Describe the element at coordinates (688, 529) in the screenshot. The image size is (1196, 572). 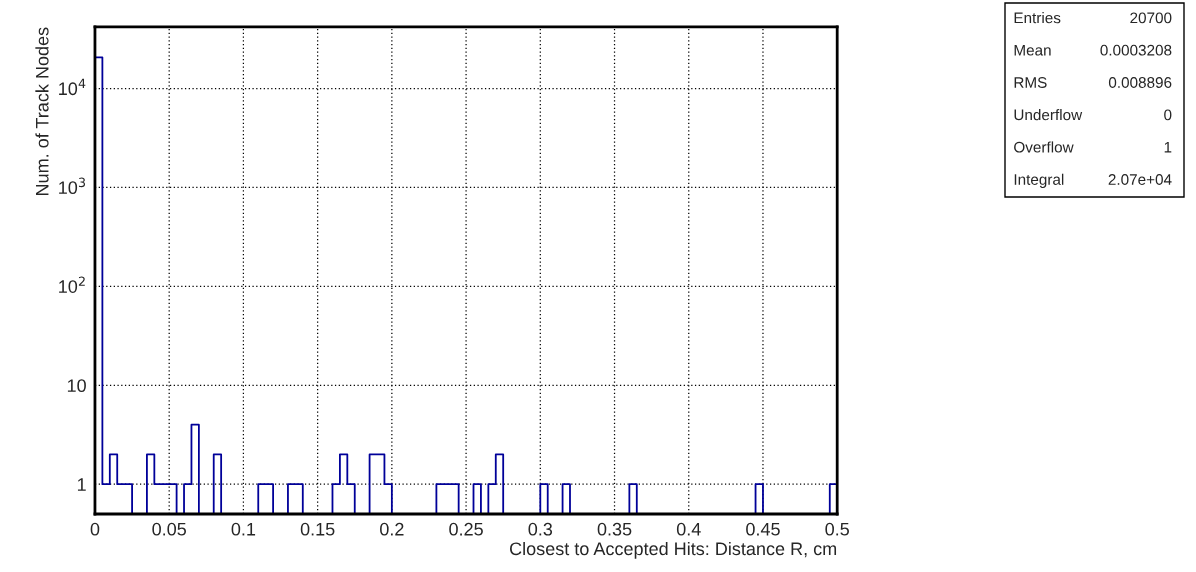
I see `x-tick-label: 0.4` at that location.